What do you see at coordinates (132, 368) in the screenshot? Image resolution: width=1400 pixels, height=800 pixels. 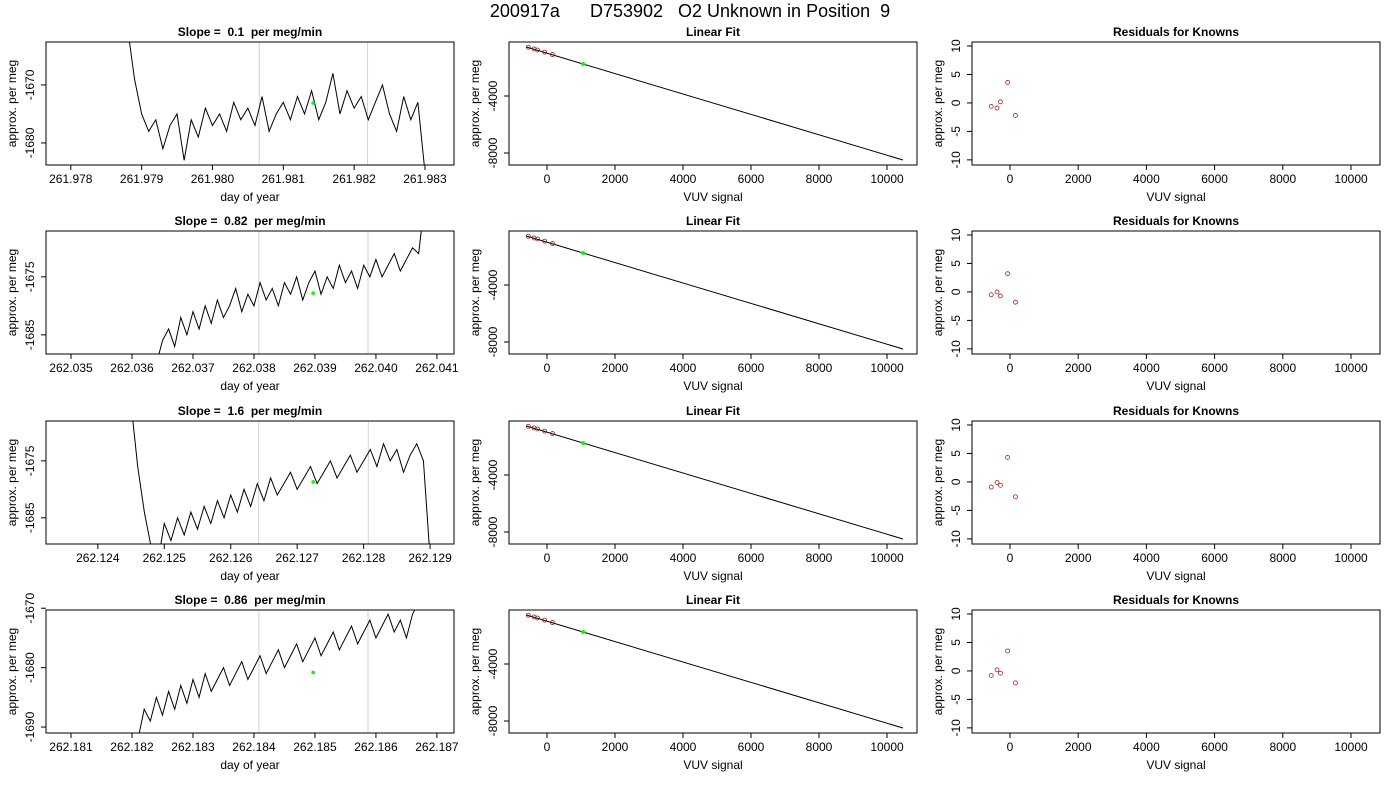 I see `x-tick-label: 262.036` at bounding box center [132, 368].